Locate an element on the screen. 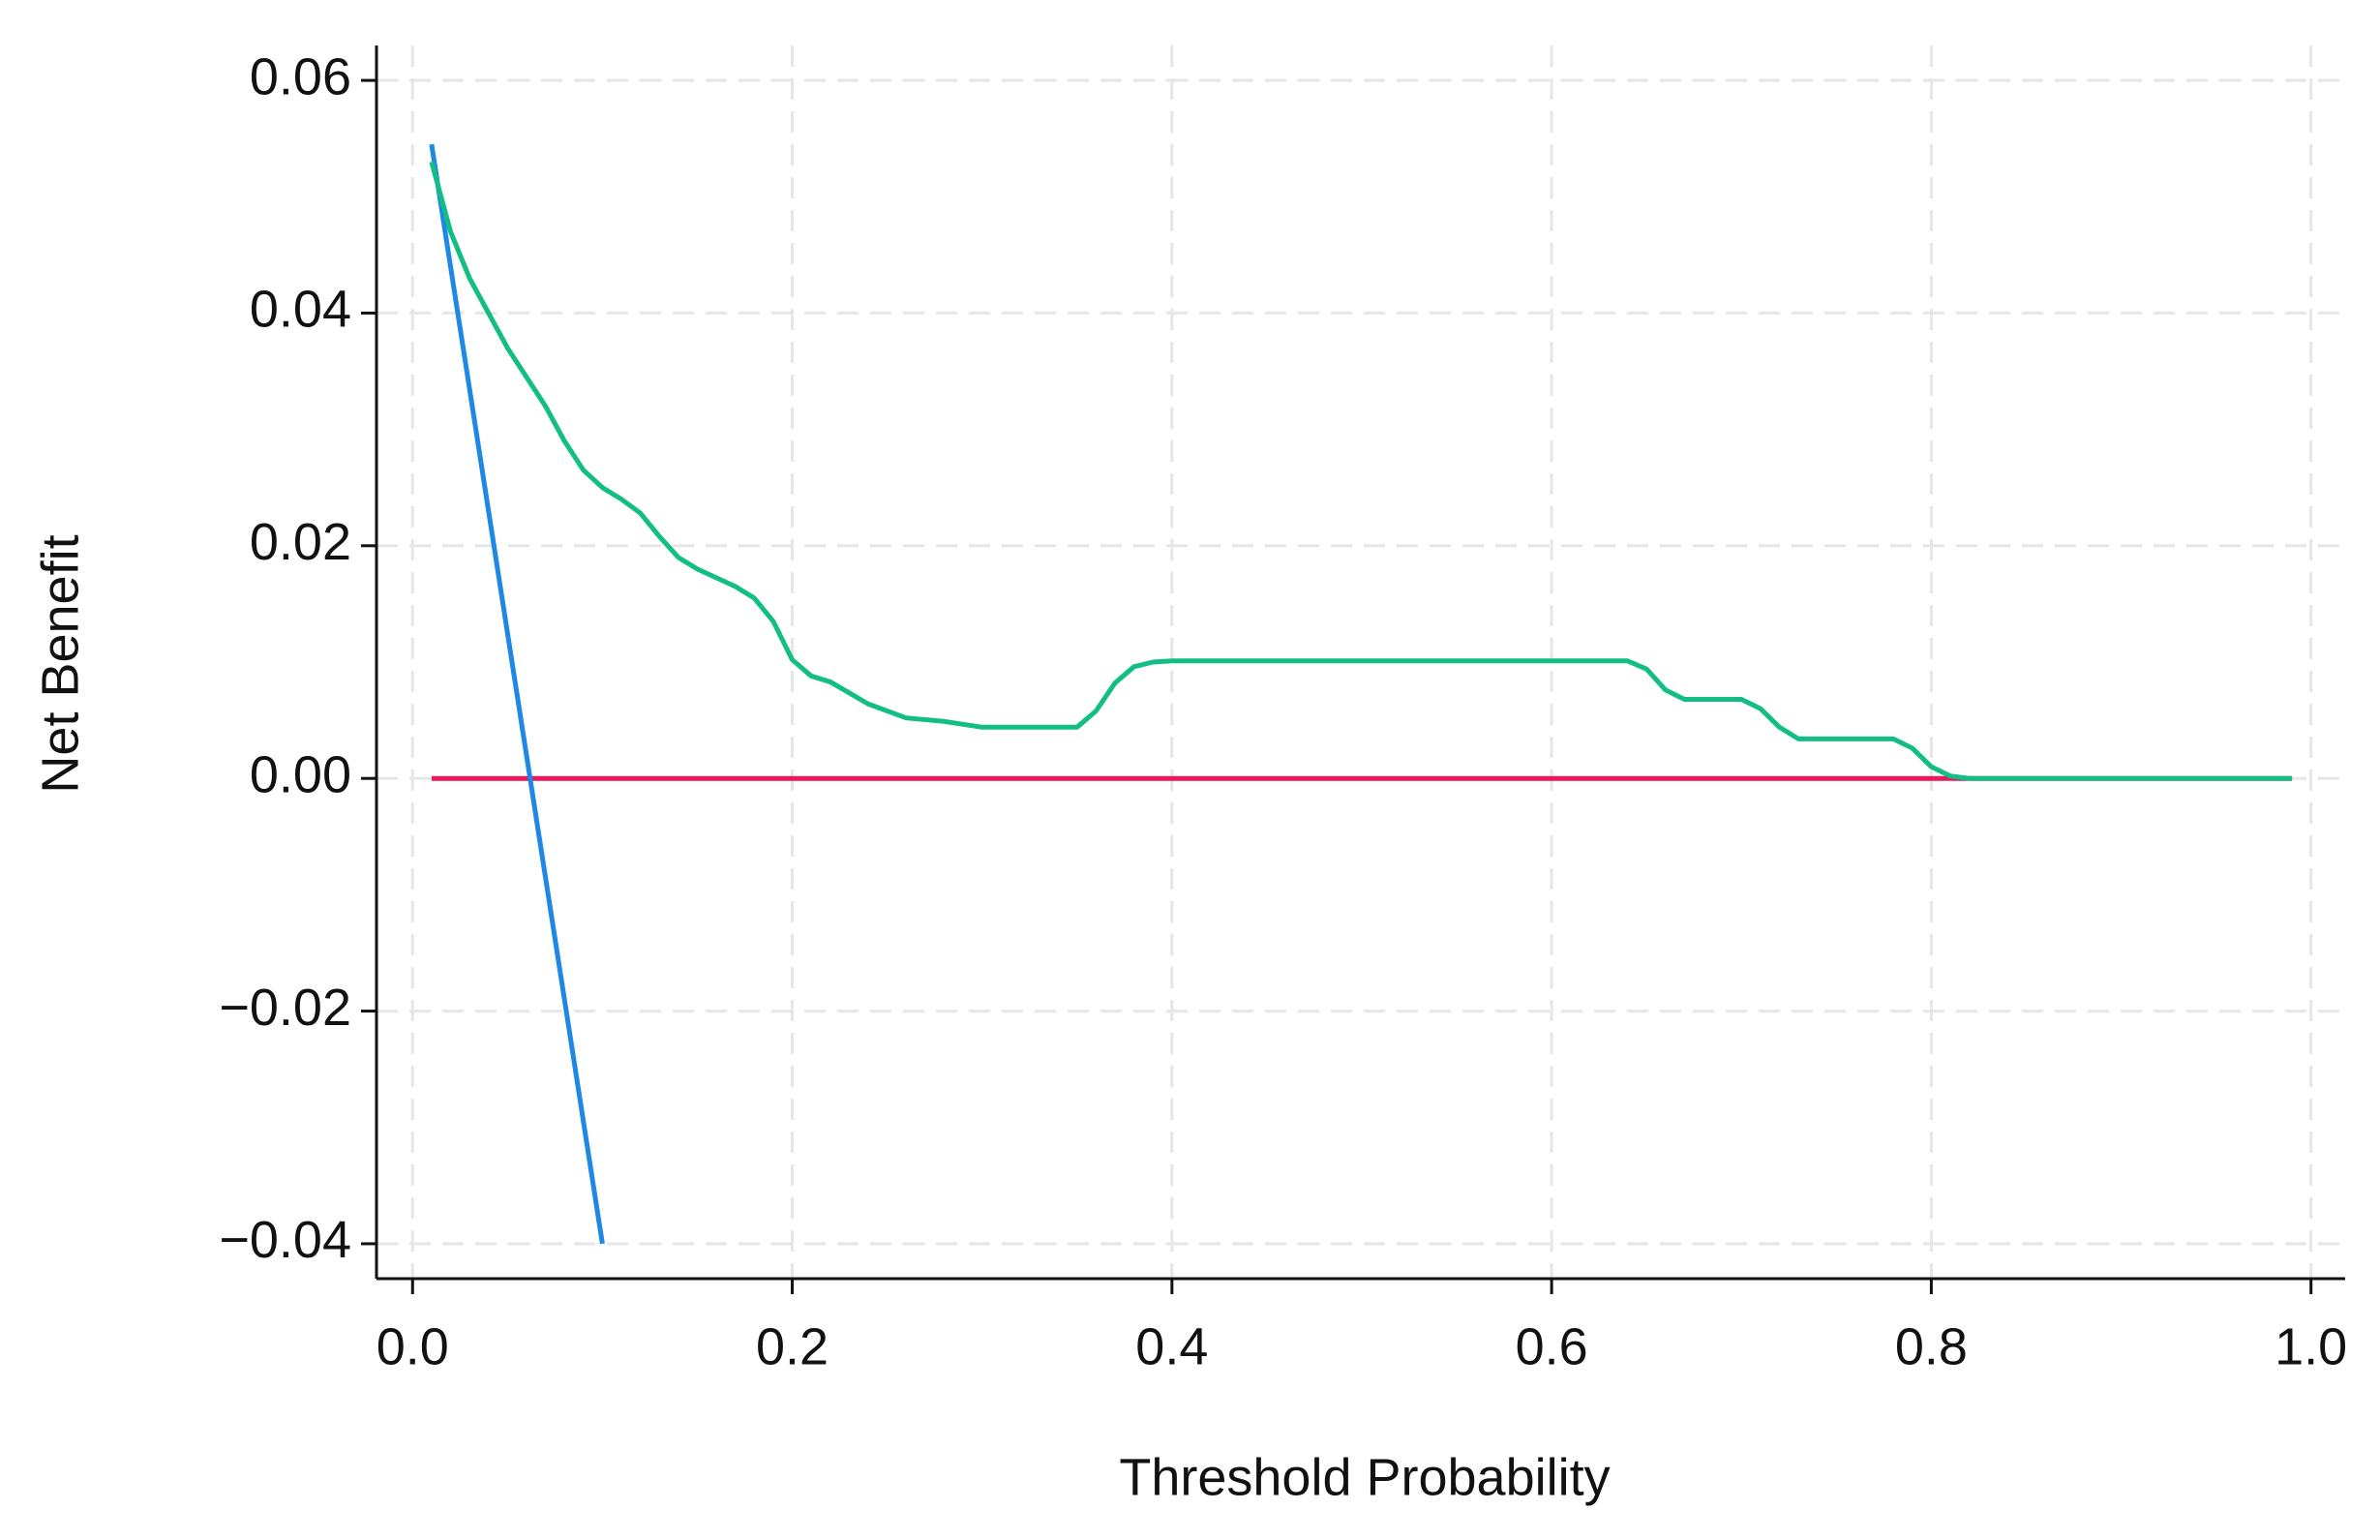 This screenshot has width=2380, height=1540. x-axis-title: Threshold Probability is located at coordinates (1364, 1477).